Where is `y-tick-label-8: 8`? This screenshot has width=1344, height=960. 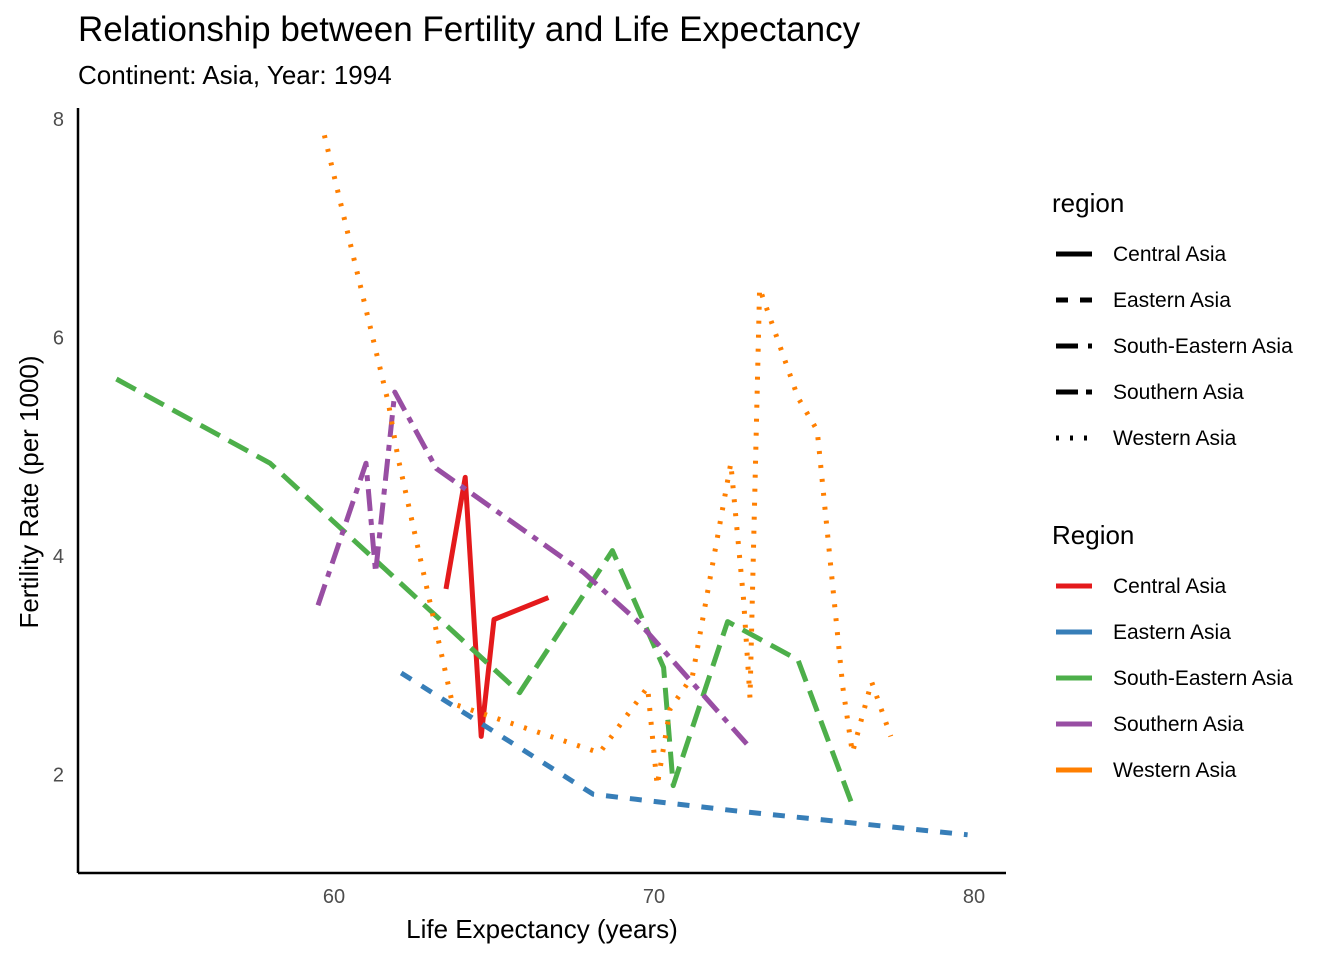
y-tick-label-8: 8 is located at coordinates (58, 120).